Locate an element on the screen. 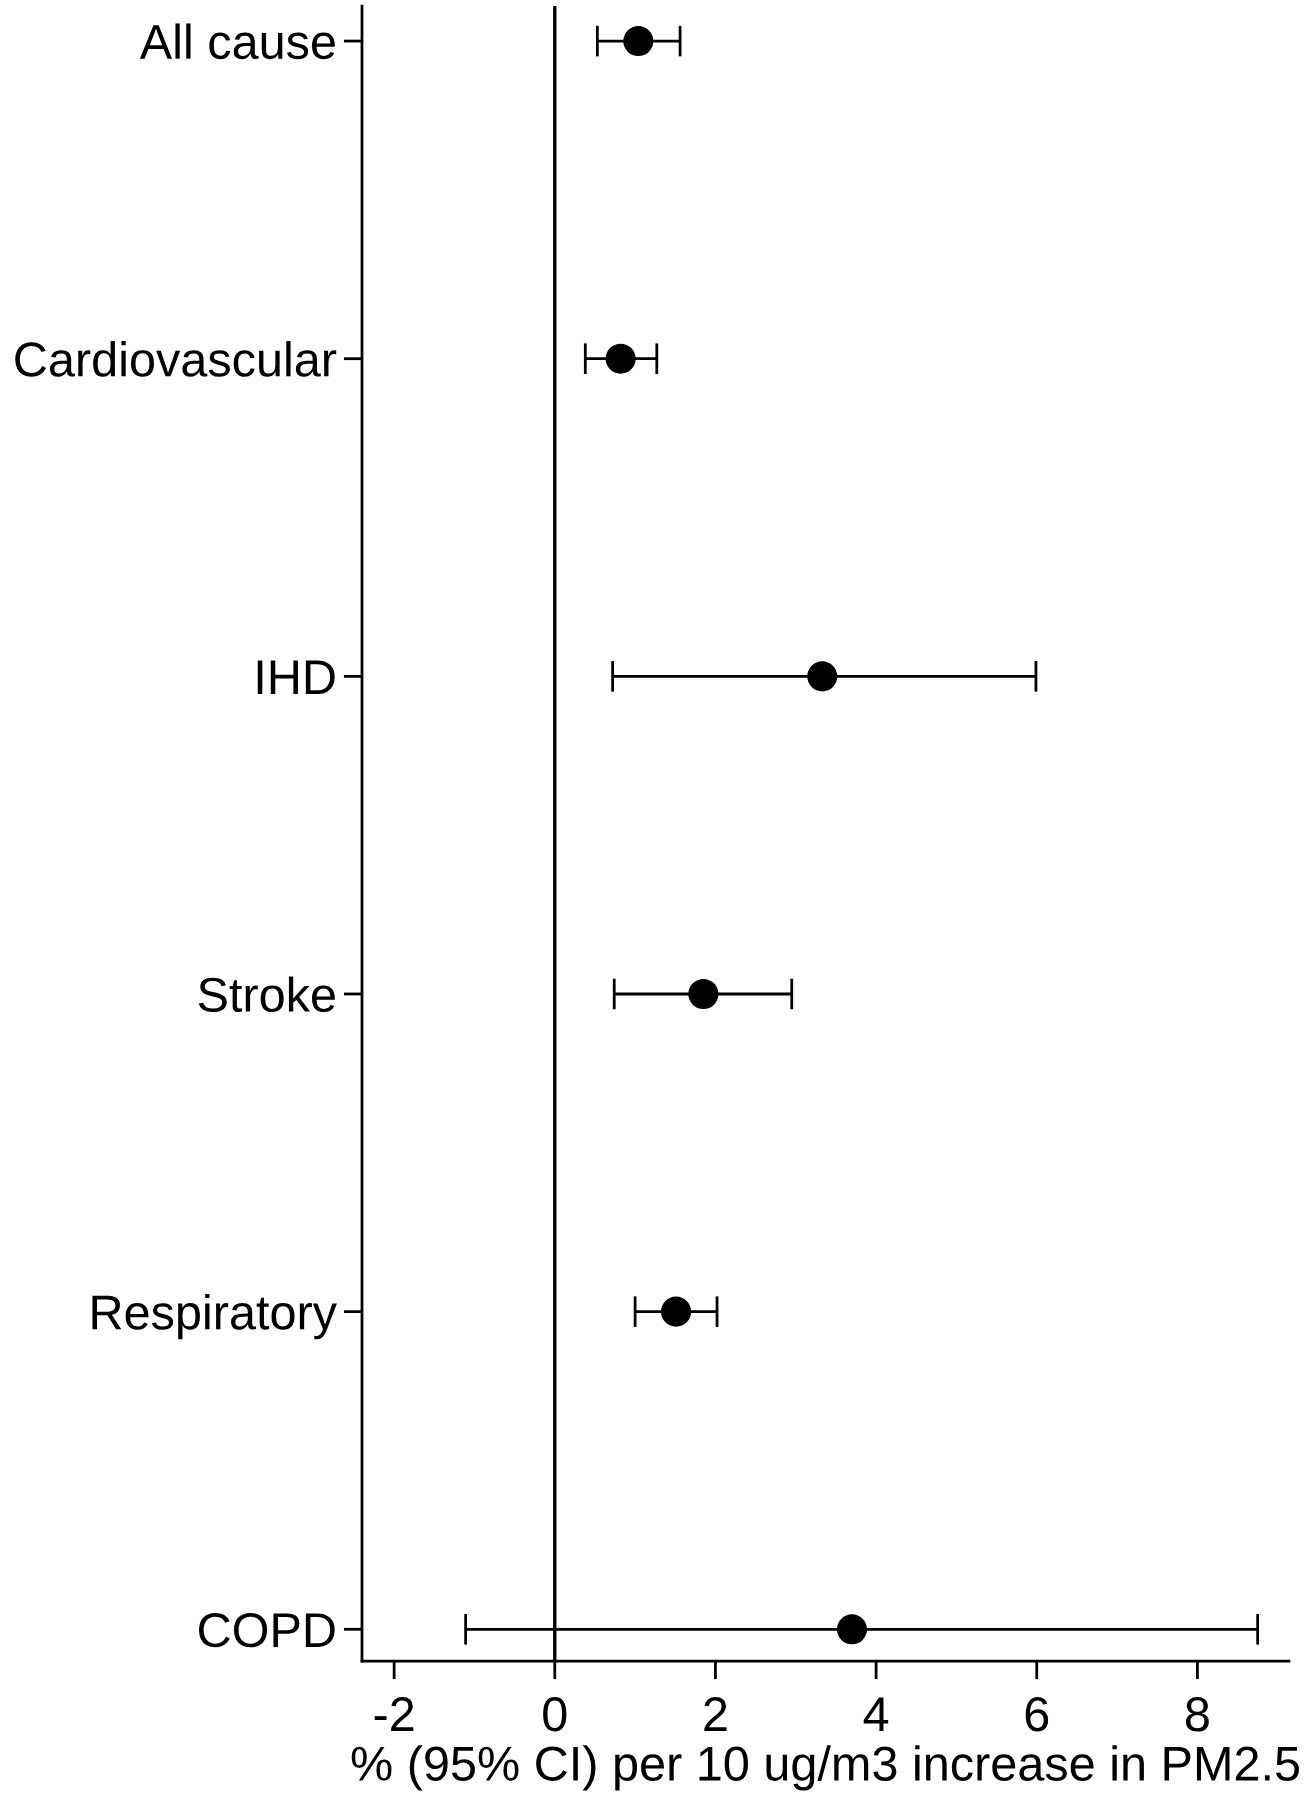 Image resolution: width=1313 pixels, height=1800 pixels. y-tick-label: Stroke is located at coordinates (266, 994).